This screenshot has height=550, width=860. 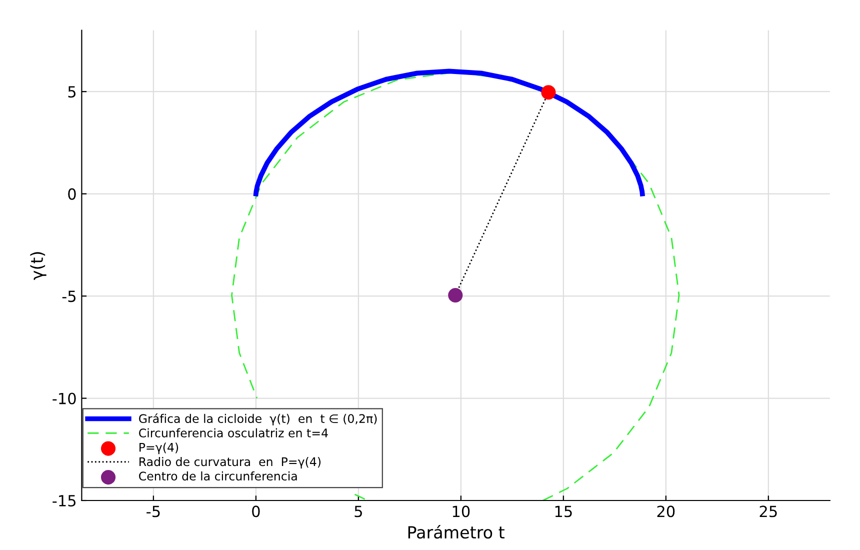 I want to click on x-tick-label: 0, so click(x=256, y=512).